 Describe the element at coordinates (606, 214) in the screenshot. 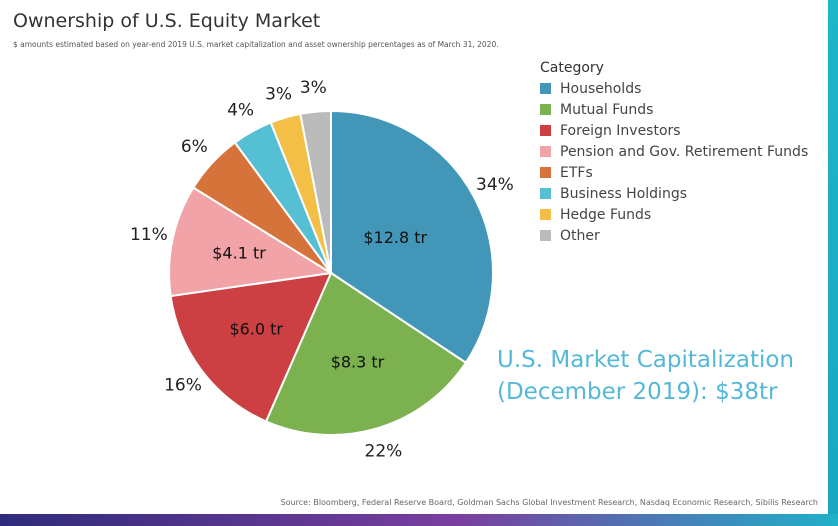

I see `legend-label-hedge-funds: Hedge Funds` at that location.